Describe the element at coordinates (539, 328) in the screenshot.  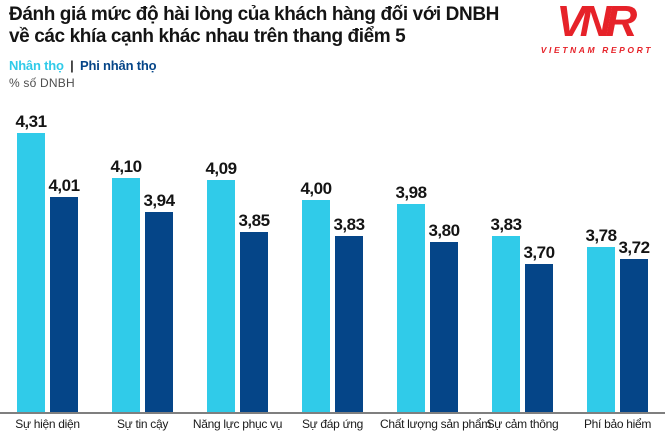
I see `bar-nonlife-6: 3,70` at that location.